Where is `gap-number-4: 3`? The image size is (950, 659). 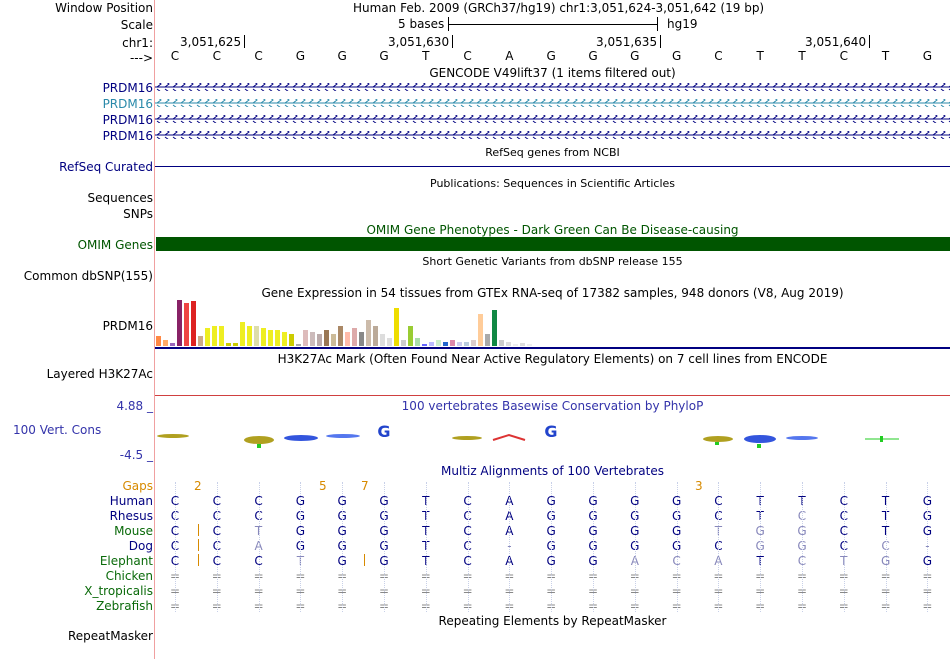
gap-number-4: 3 is located at coordinates (699, 486).